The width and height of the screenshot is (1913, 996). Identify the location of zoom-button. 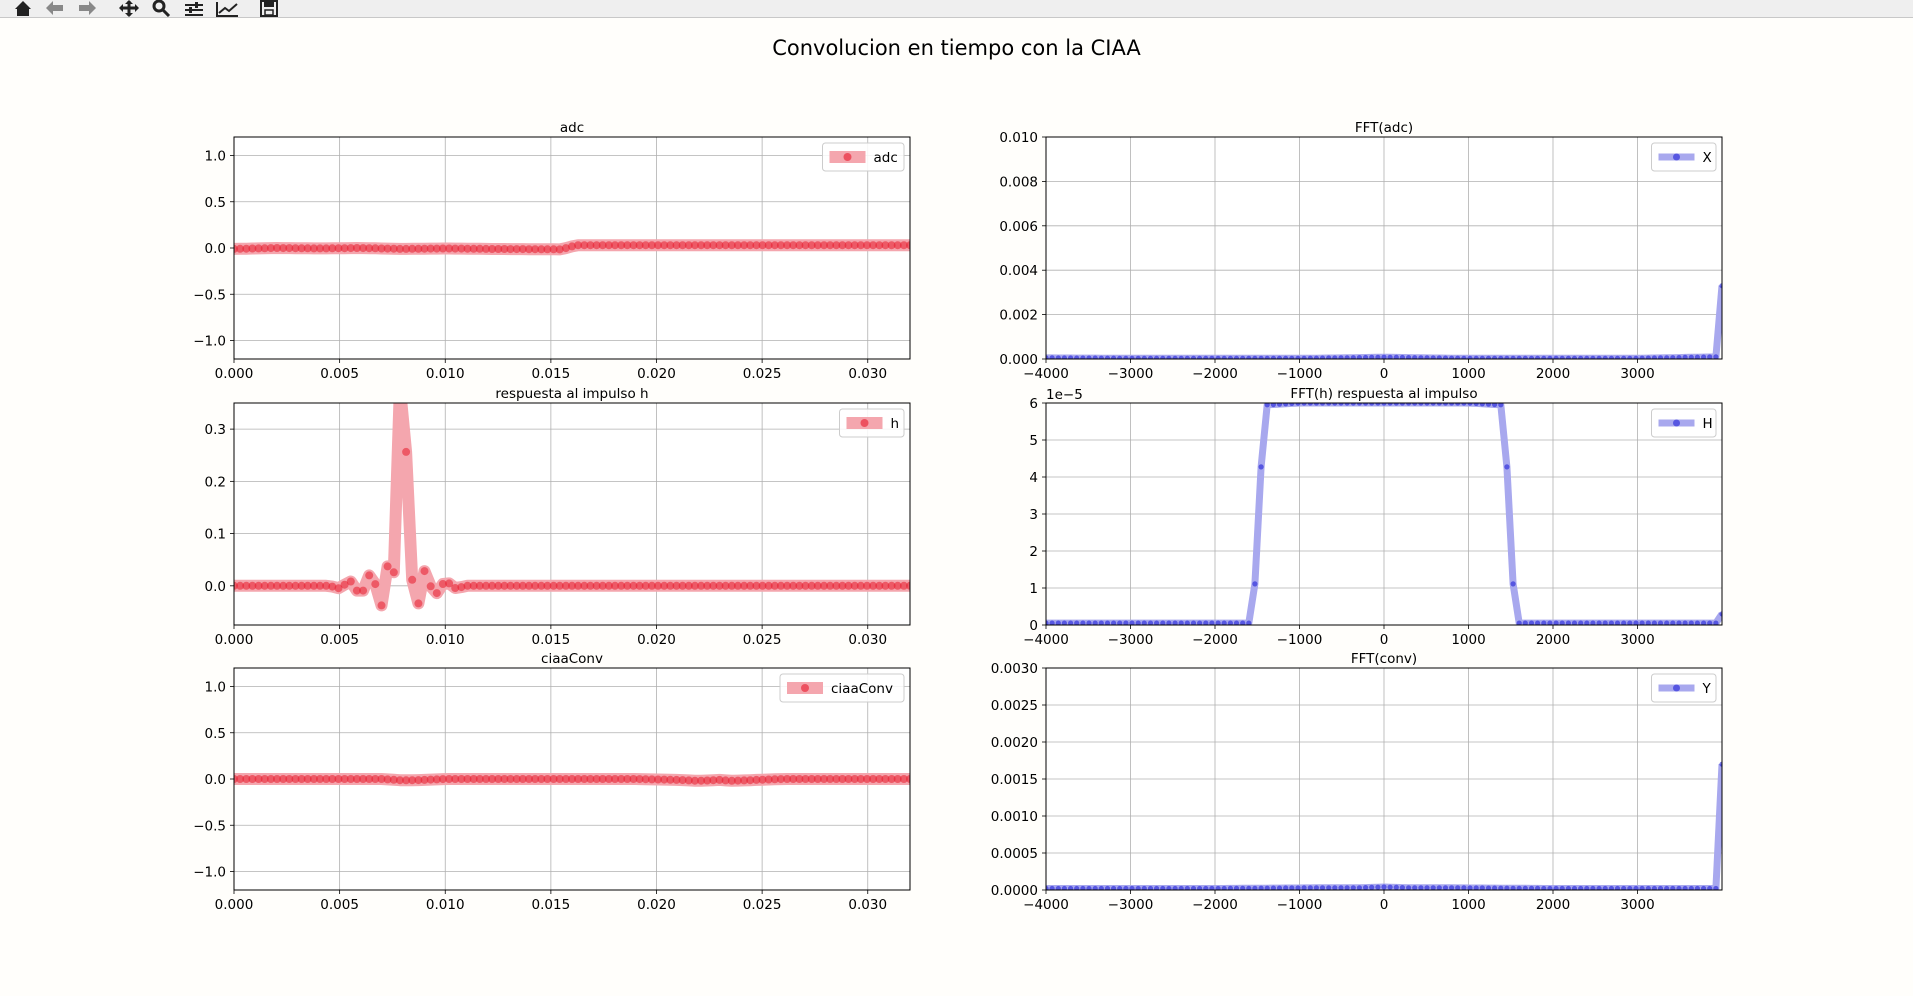
(161, 8).